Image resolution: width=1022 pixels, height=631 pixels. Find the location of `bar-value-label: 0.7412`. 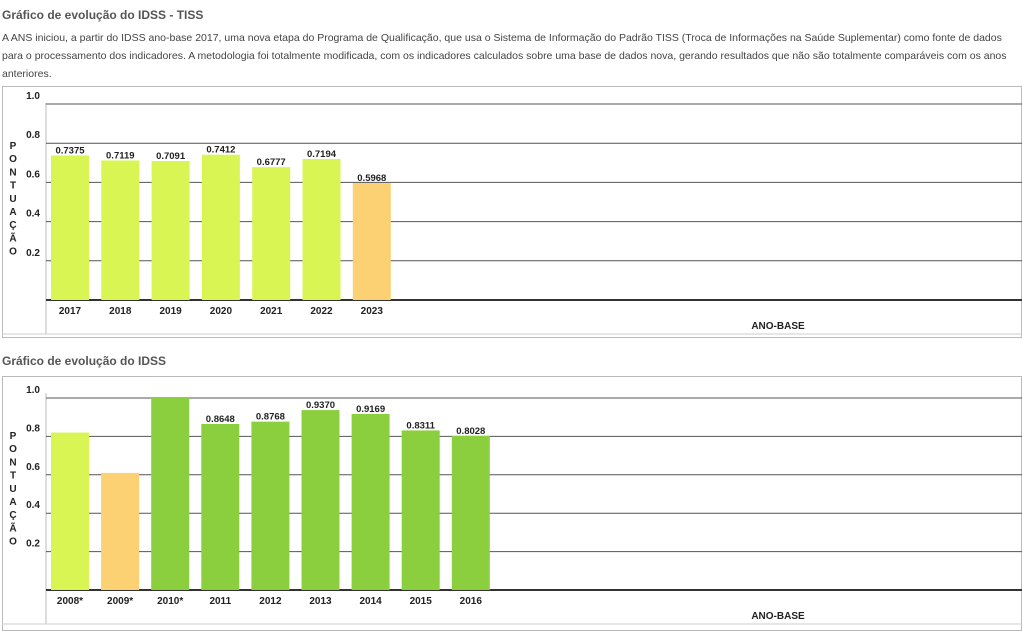

bar-value-label: 0.7412 is located at coordinates (220, 150).